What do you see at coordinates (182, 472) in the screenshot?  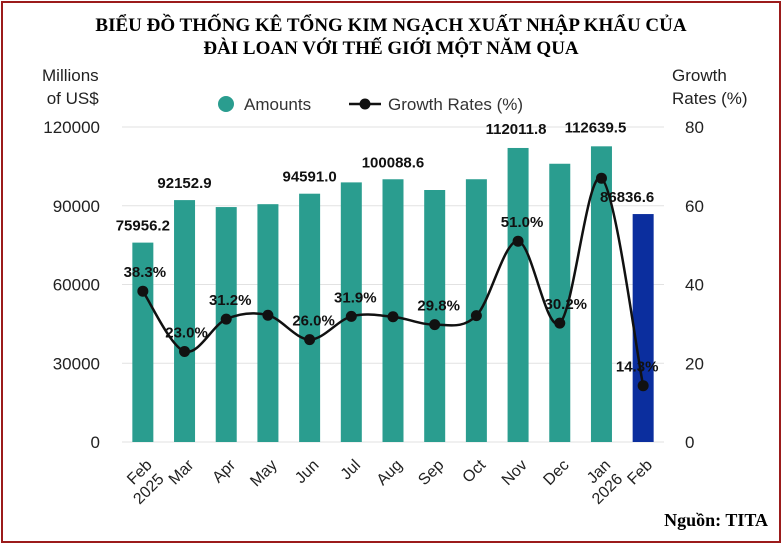 I see `x-tick-label: Mar` at bounding box center [182, 472].